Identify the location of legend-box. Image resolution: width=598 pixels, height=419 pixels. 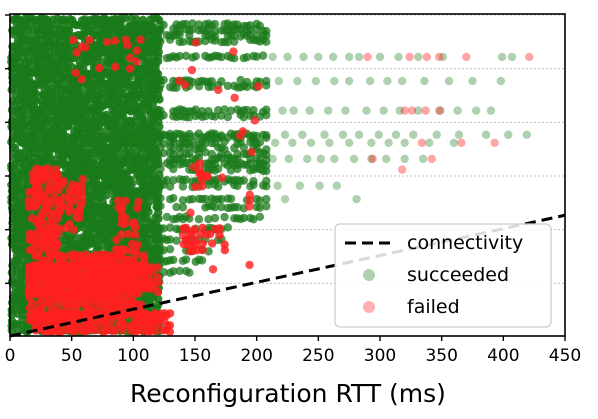
(443, 275).